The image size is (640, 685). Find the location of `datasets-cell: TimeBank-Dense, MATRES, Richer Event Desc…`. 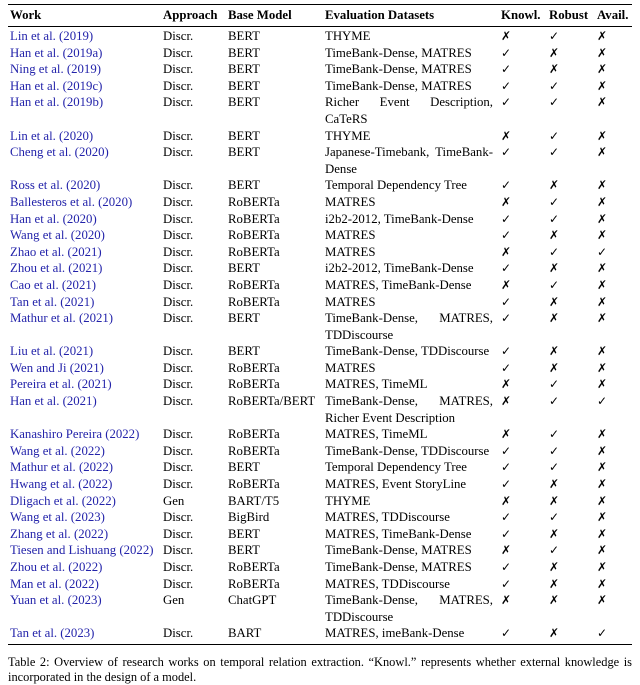

datasets-cell: TimeBank-Dense, MATRES, Richer Event Desc… is located at coordinates (411, 409).